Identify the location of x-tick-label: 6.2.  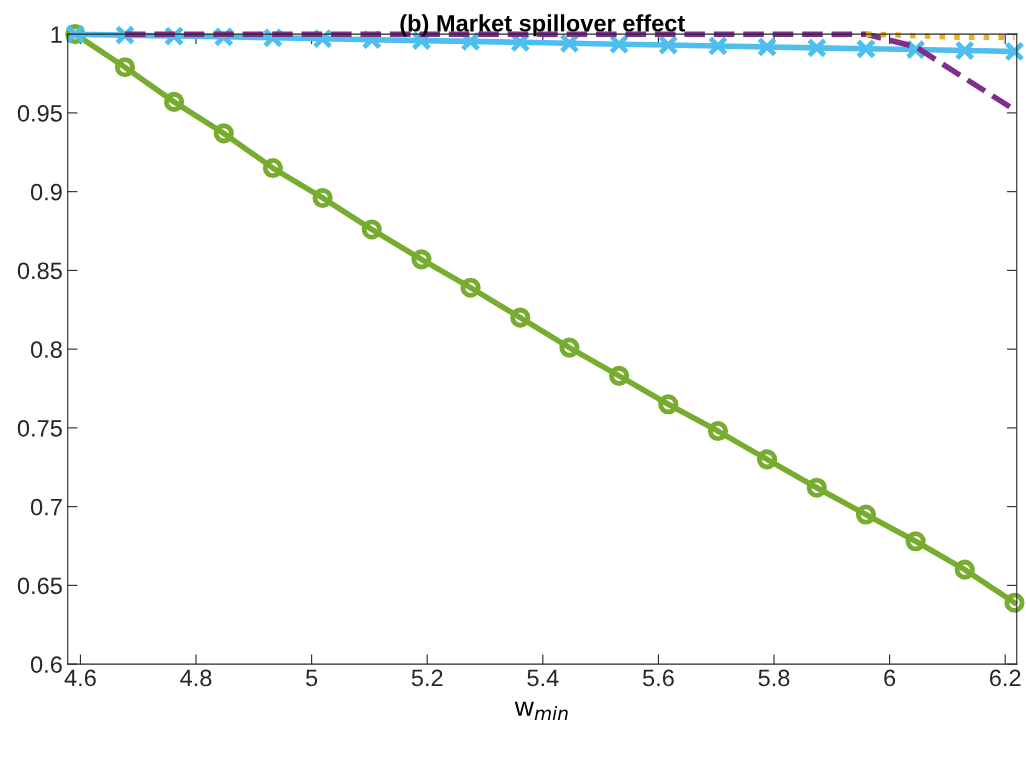
(1005, 678).